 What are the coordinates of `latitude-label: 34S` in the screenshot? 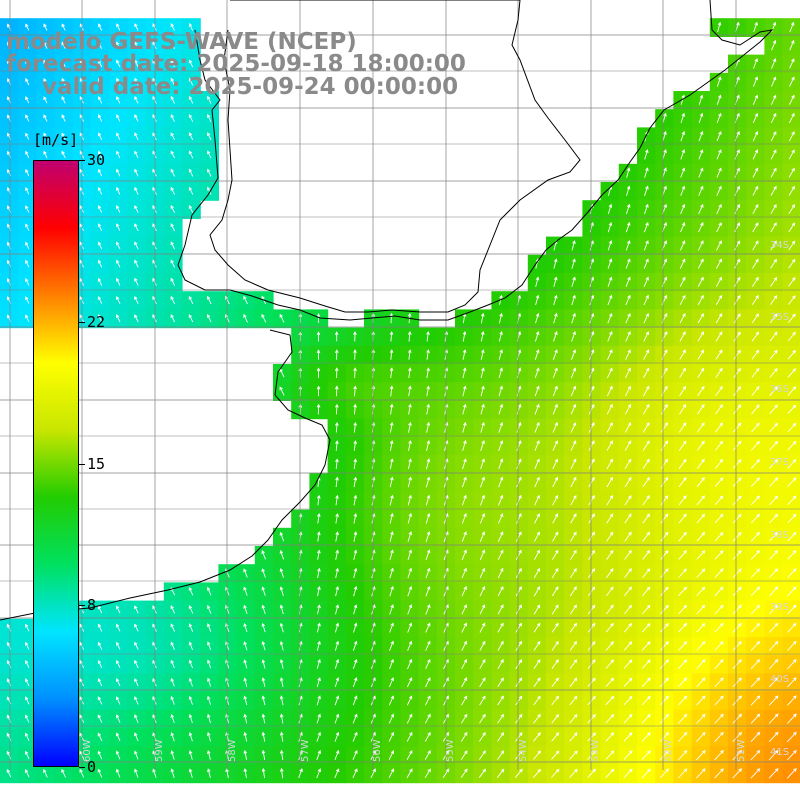 It's located at (779, 245).